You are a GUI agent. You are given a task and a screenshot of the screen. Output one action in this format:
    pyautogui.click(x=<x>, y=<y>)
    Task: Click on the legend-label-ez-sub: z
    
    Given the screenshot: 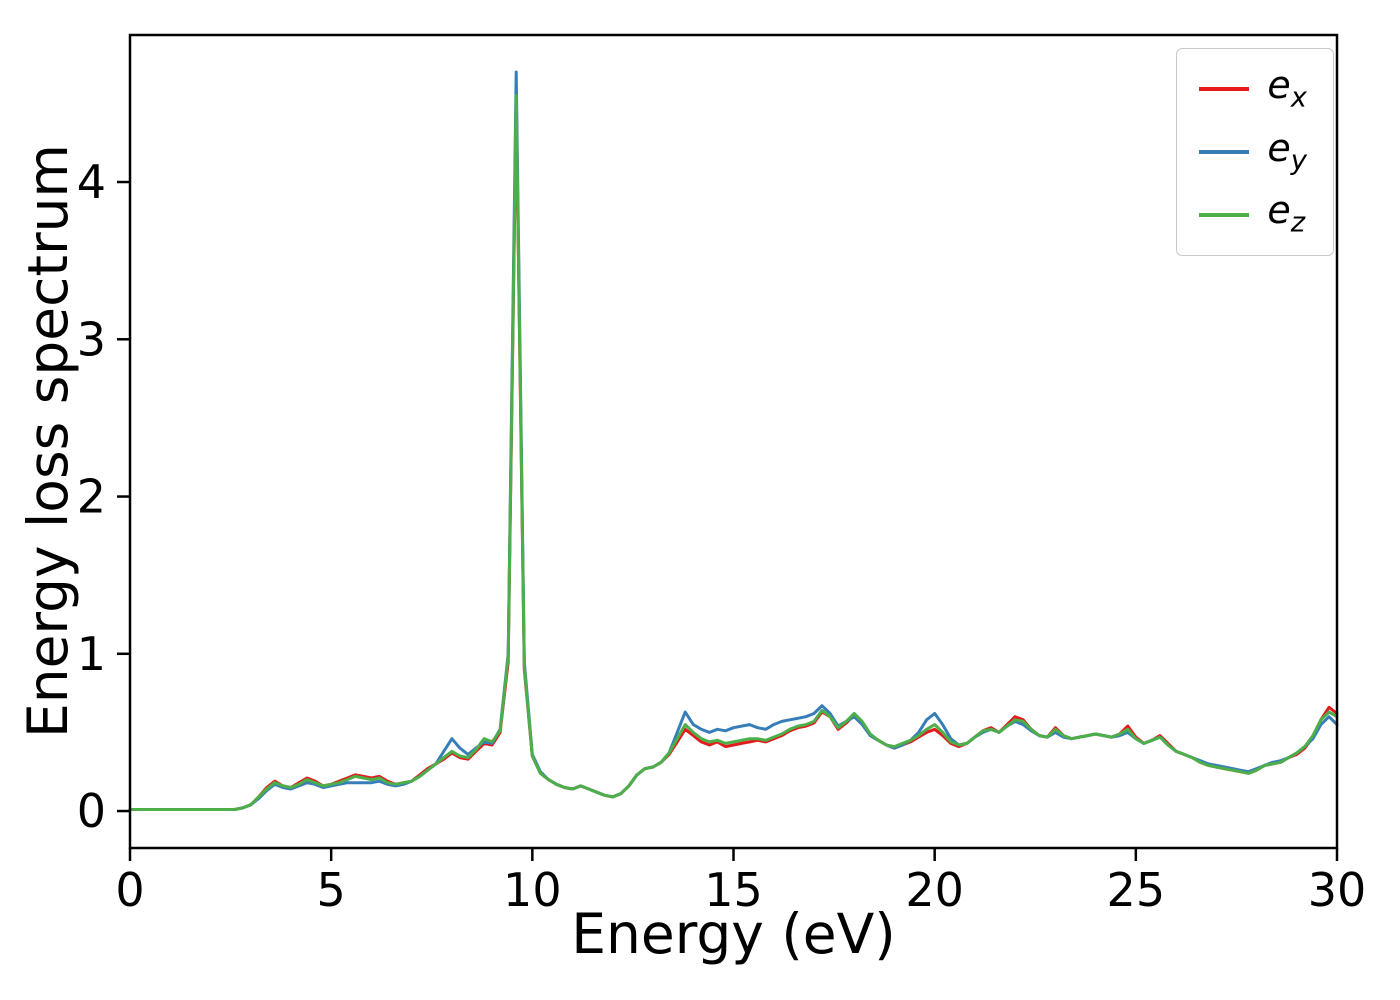 What is the action you would take?
    pyautogui.click(x=1298, y=223)
    